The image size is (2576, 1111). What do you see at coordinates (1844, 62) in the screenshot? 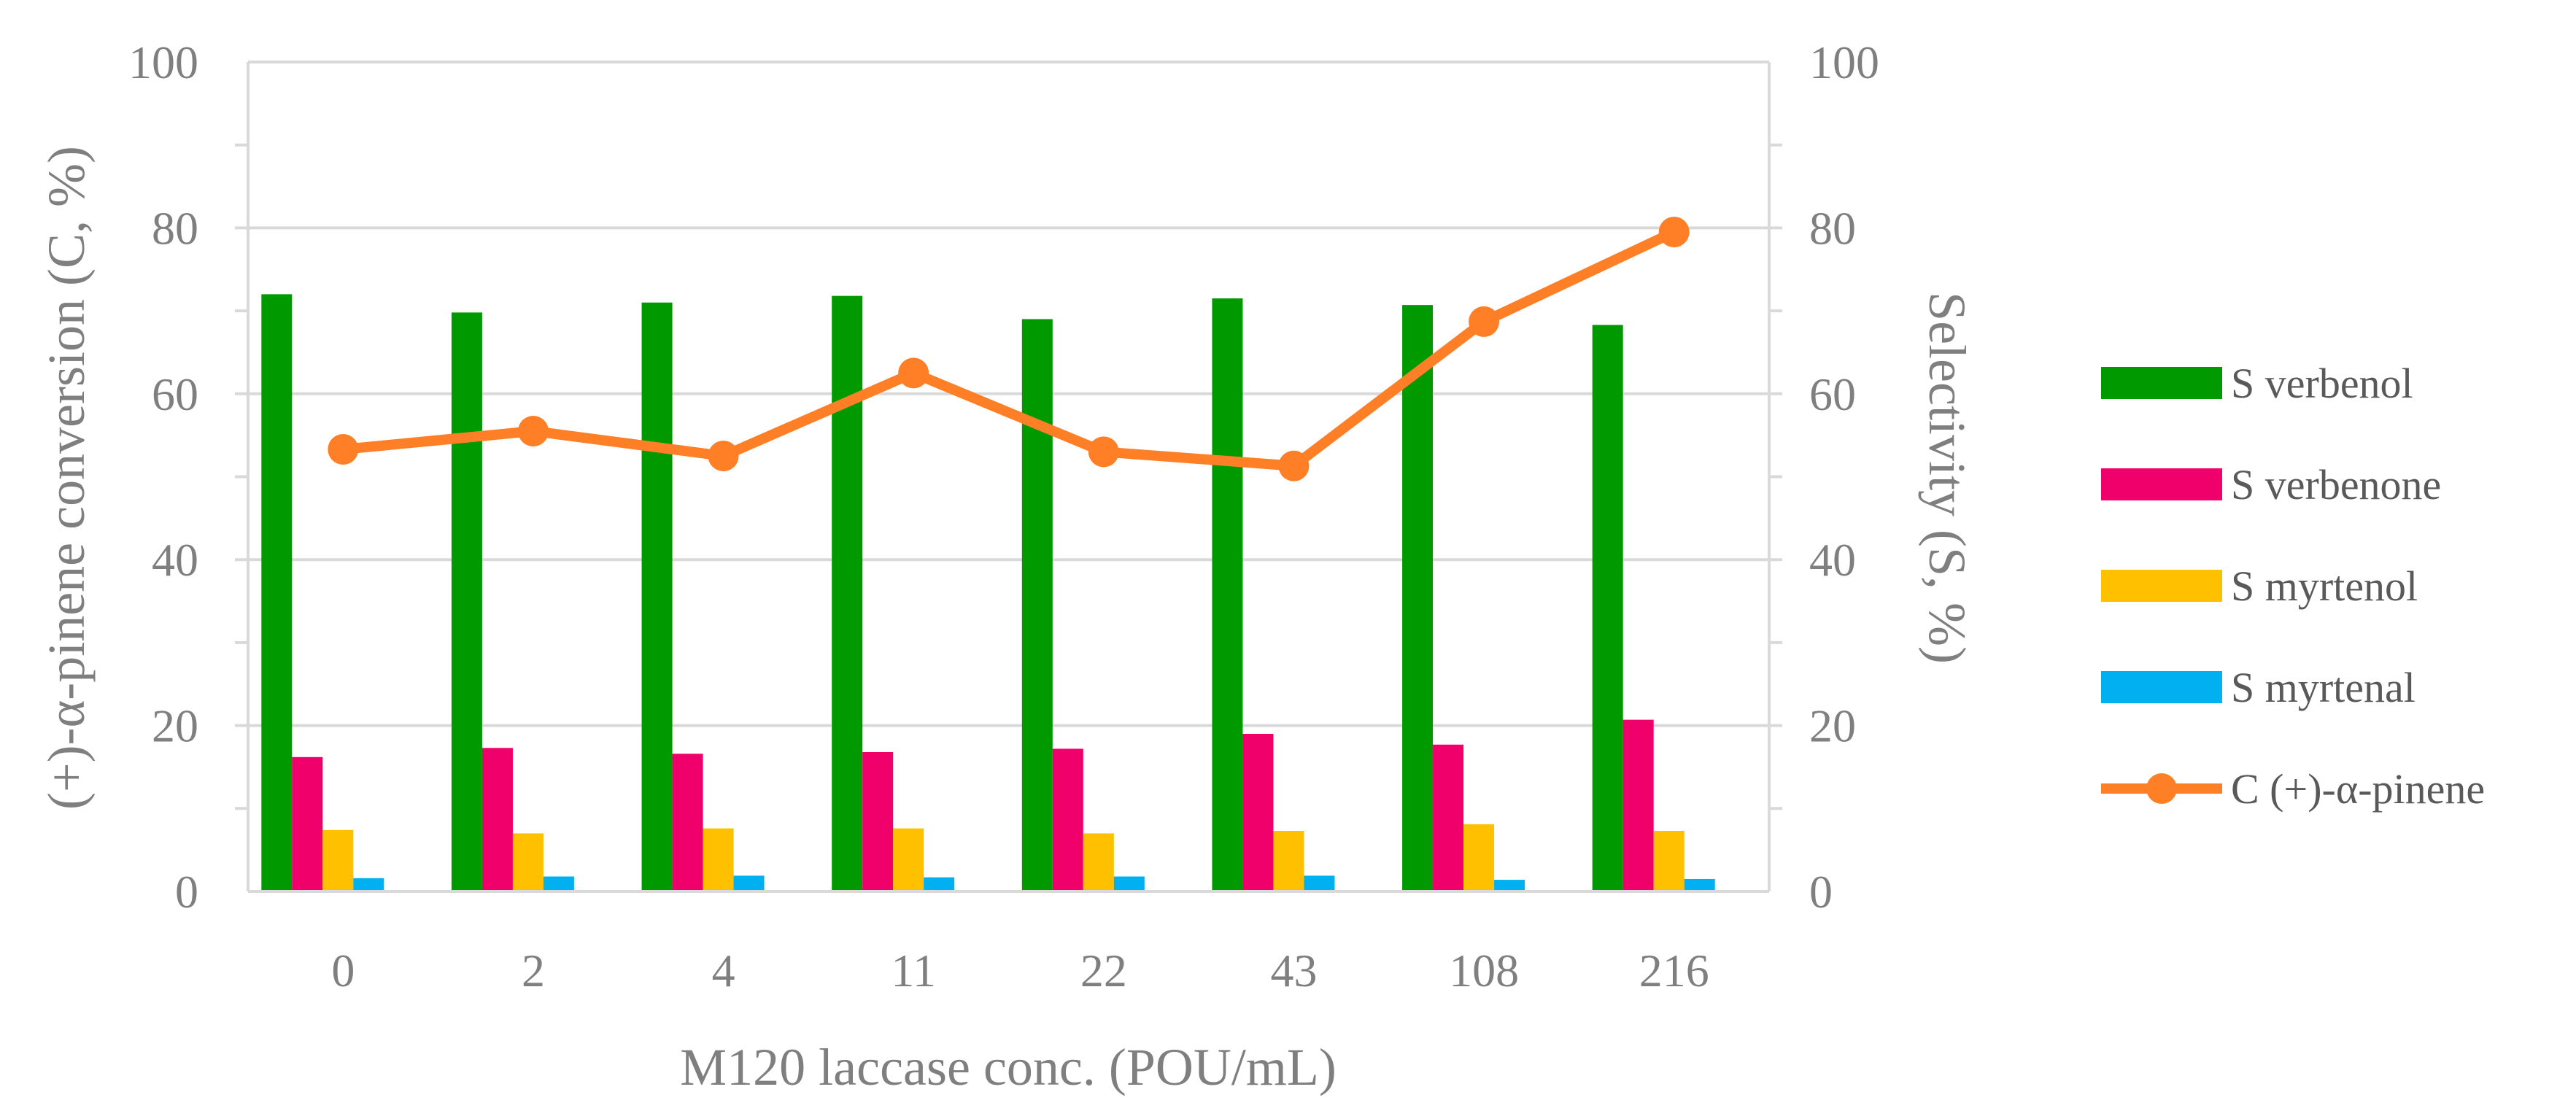
I see `right-tick-label: 100` at bounding box center [1844, 62].